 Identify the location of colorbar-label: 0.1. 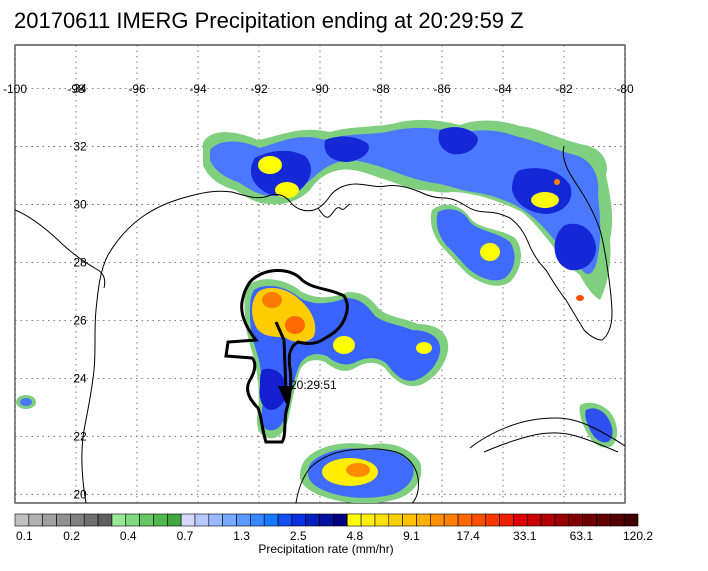
(24, 536).